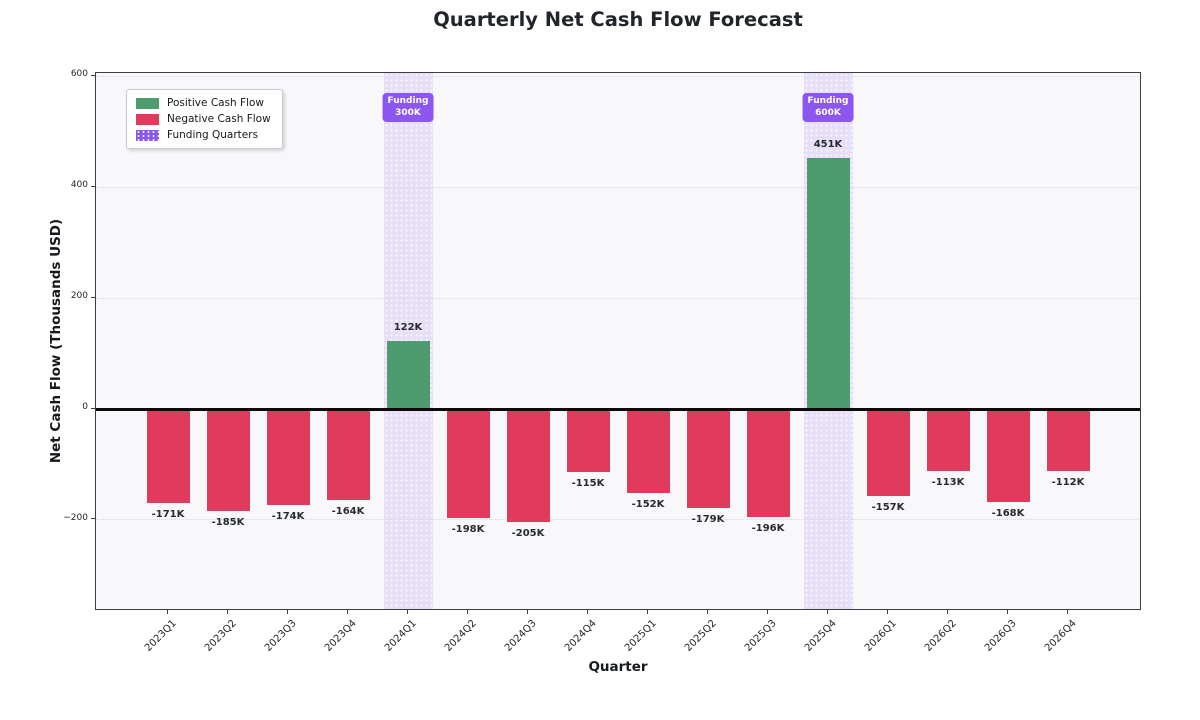  I want to click on bar-value-label: -157K, so click(888, 507).